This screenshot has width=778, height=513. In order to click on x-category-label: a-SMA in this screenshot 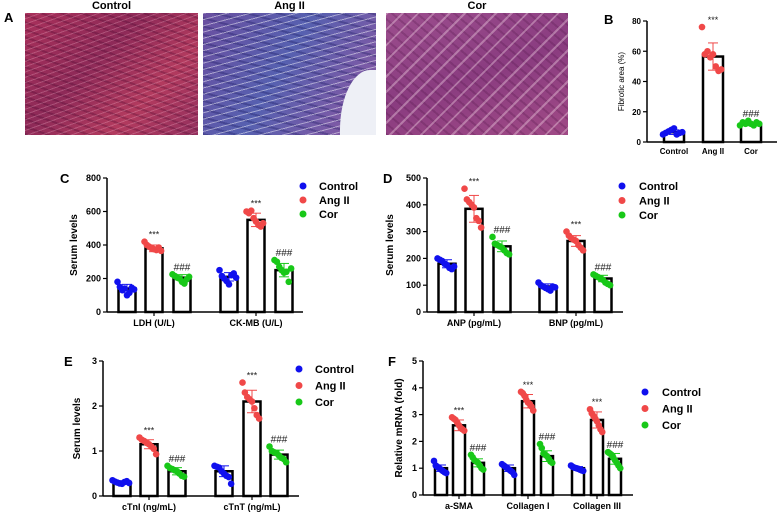, I will do `click(459, 506)`.